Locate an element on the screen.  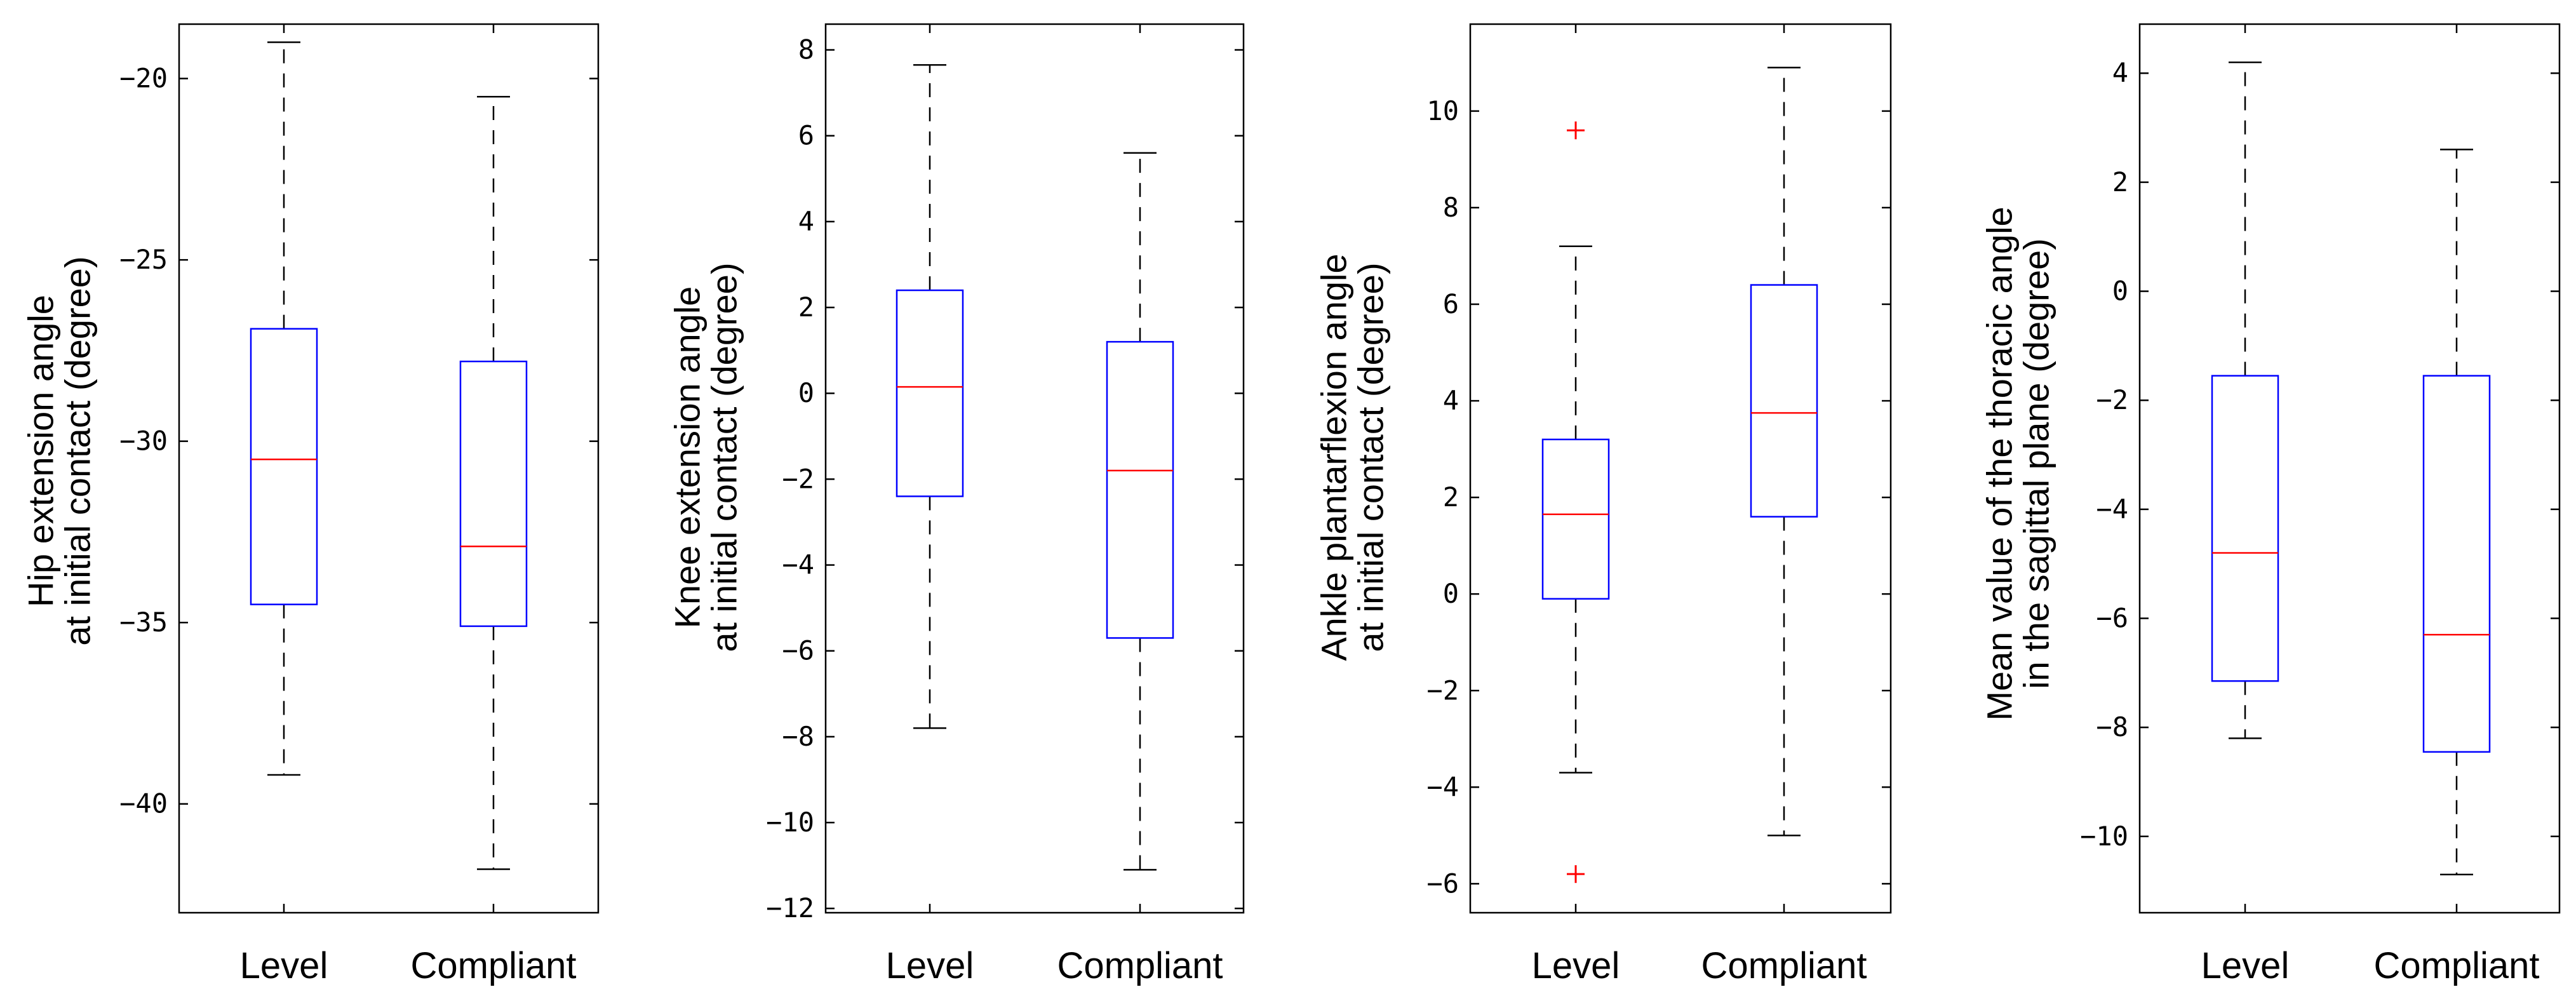
y-axis-label: in the sagittal plane (degree) is located at coordinates (2036, 463).